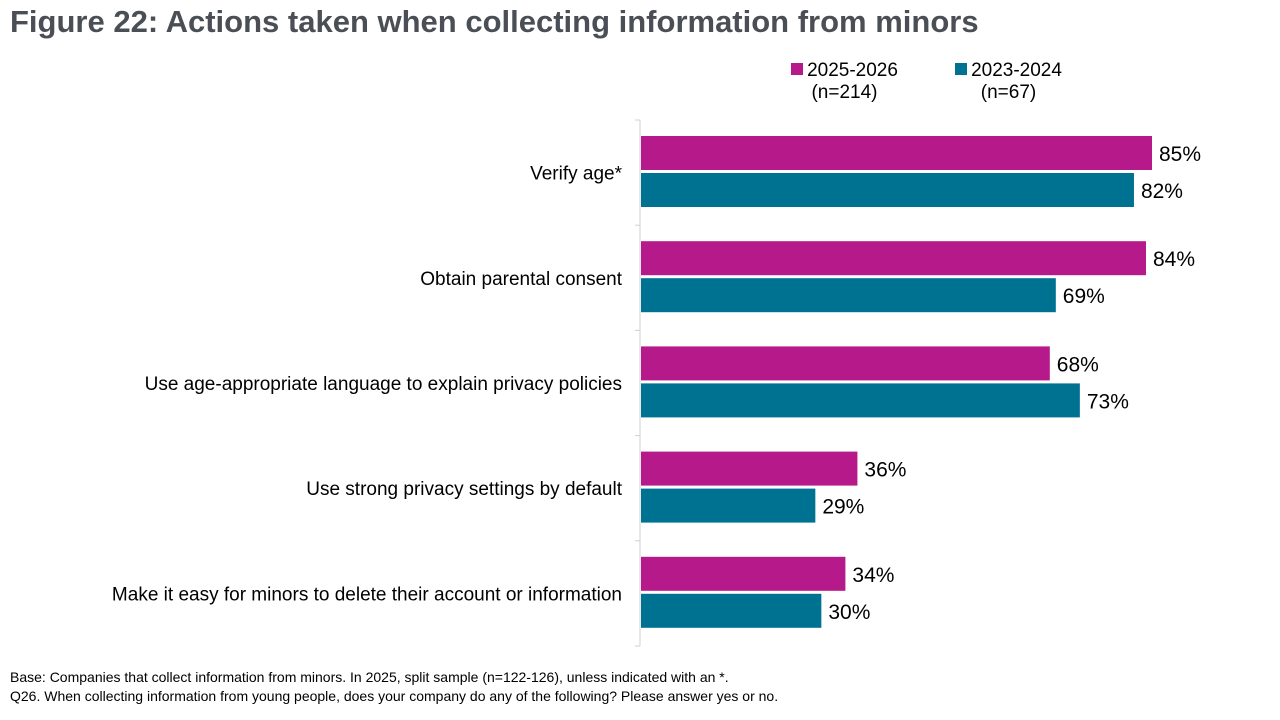 The width and height of the screenshot is (1280, 720). I want to click on legend-sample-series-1: (n=214), so click(844, 92).